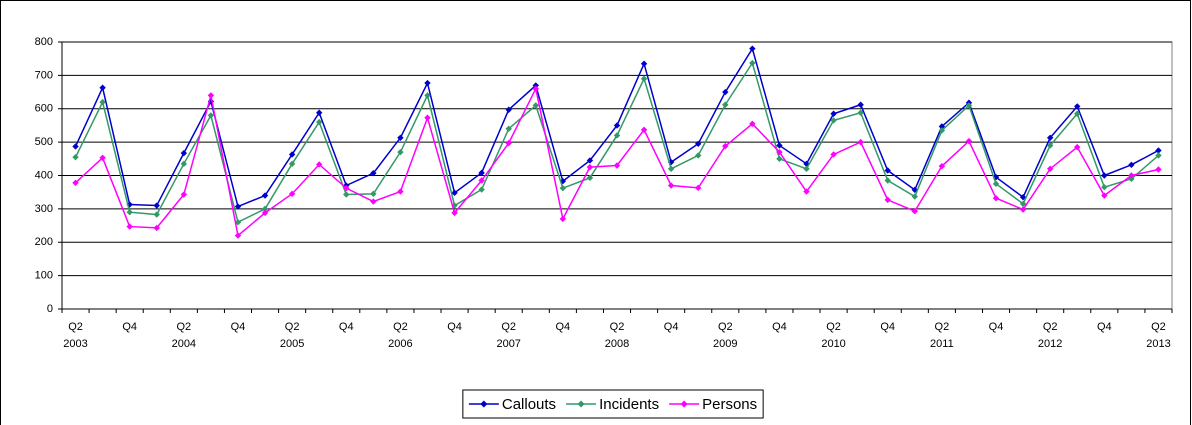  I want to click on y-tick-label: 400, so click(44, 175).